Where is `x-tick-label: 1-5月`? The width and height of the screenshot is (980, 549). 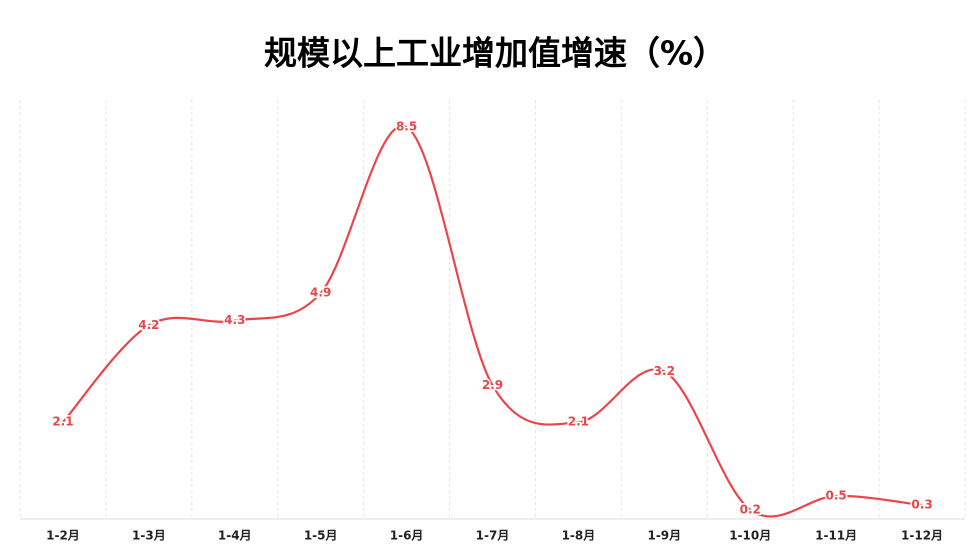 x-tick-label: 1-5月 is located at coordinates (321, 536).